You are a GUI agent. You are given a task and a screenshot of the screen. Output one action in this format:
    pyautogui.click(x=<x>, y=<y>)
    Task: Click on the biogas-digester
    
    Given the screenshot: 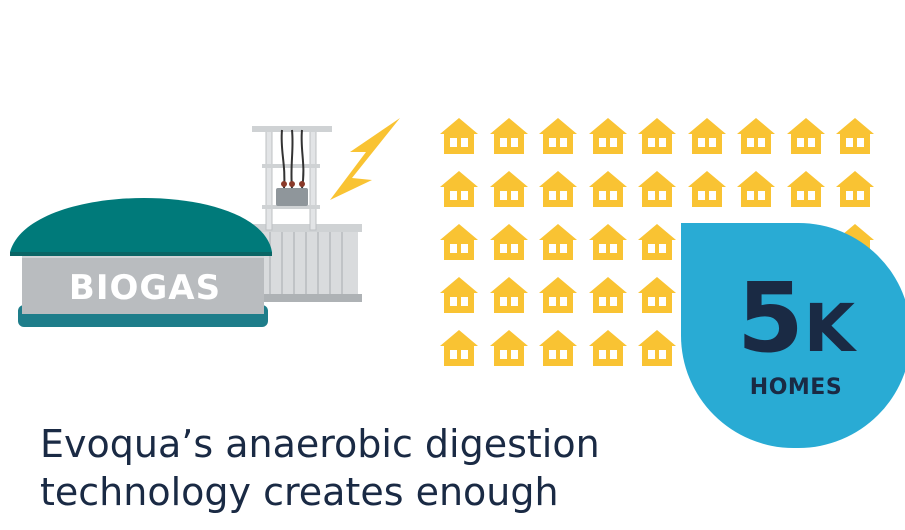 What is the action you would take?
    pyautogui.click(x=141, y=262)
    